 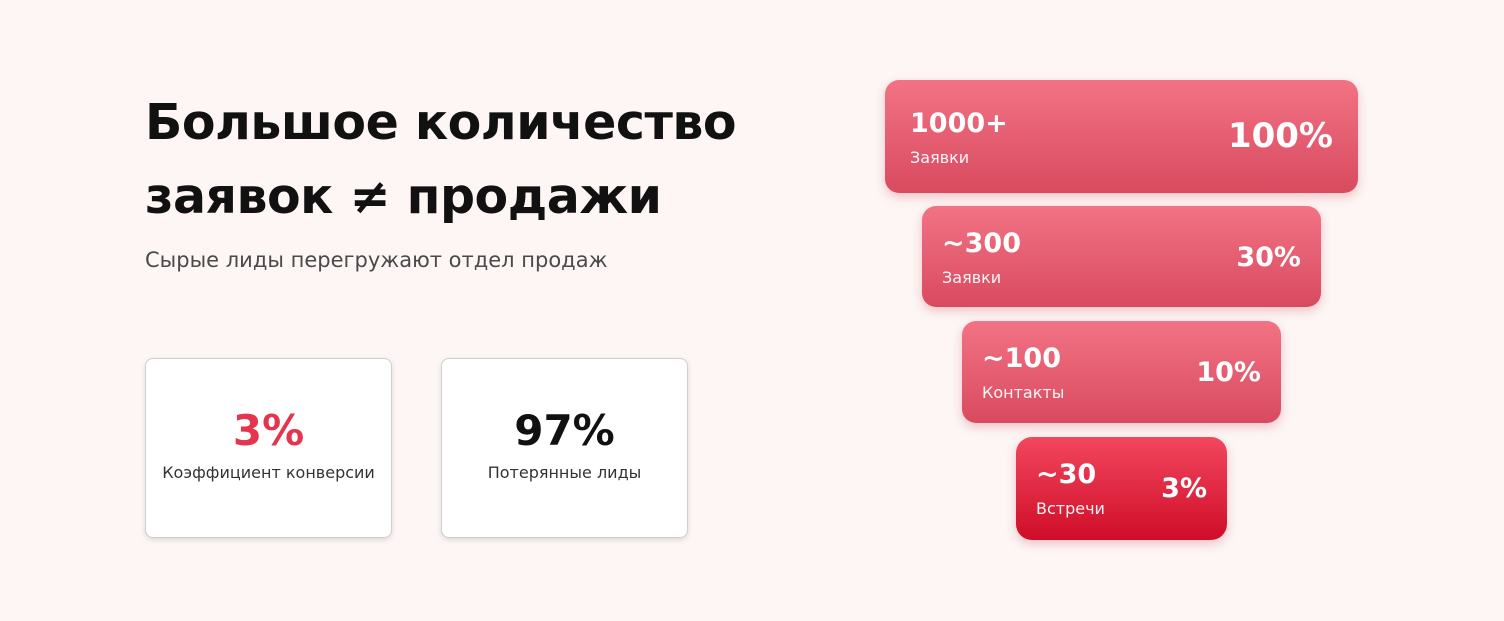 I want to click on stat-card: 3% Коэффициент конверсии, so click(x=268, y=448).